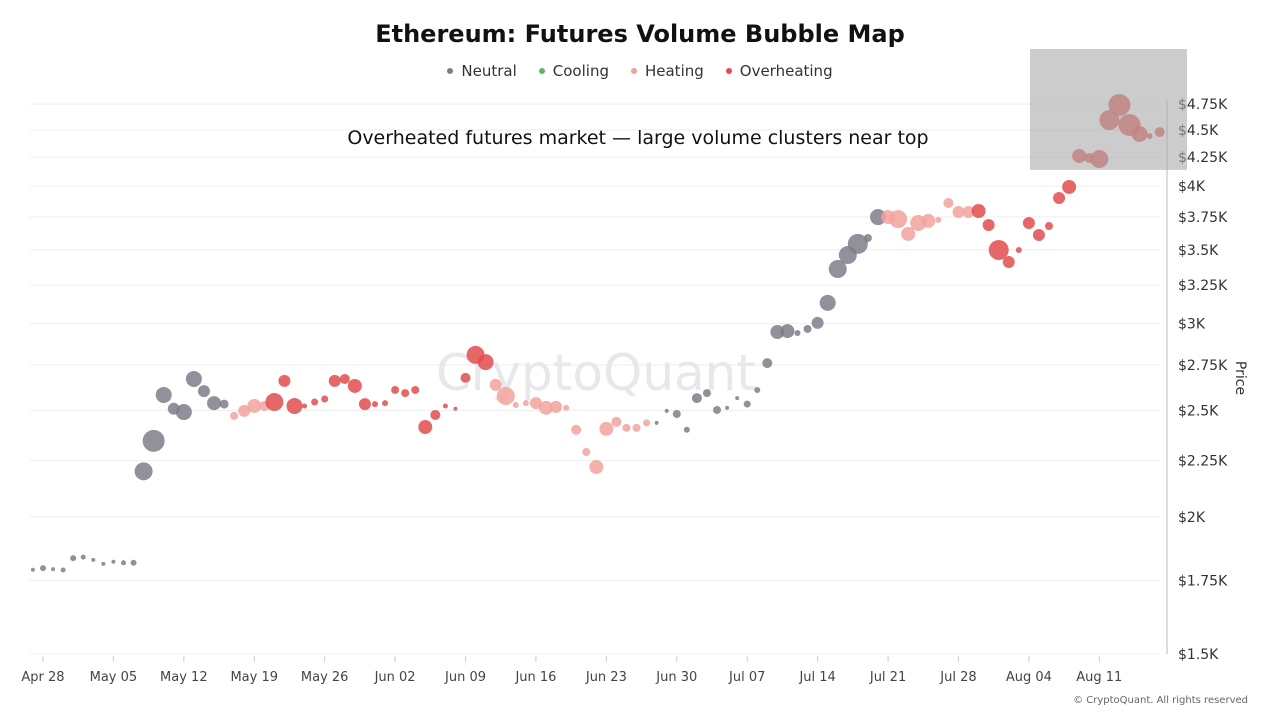 The height and width of the screenshot is (720, 1280). What do you see at coordinates (184, 677) in the screenshot?
I see `x-tick-label: May 12` at bounding box center [184, 677].